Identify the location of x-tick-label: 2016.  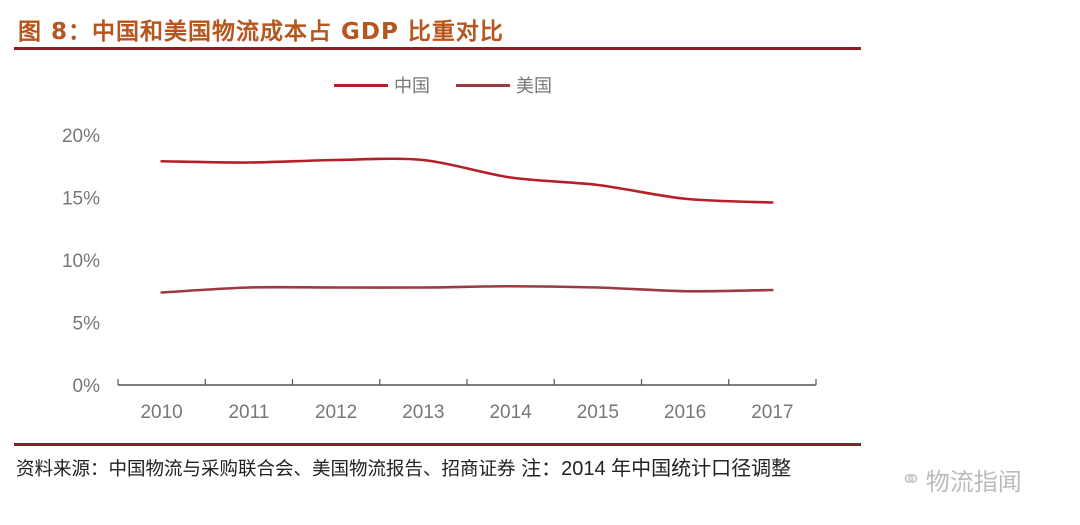
(685, 412).